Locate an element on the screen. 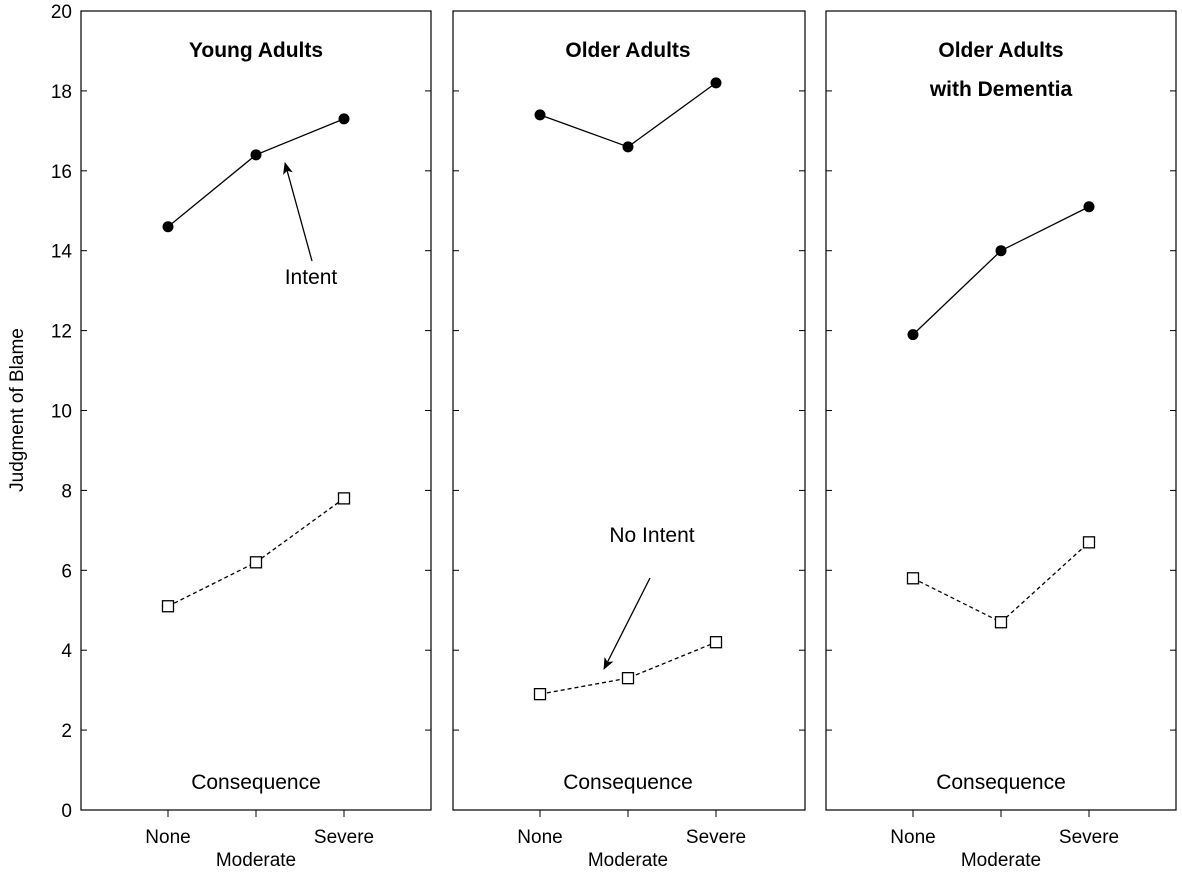 Image resolution: width=1182 pixels, height=874 pixels. y-axis-label: Judgment of Blame is located at coordinates (17, 410).